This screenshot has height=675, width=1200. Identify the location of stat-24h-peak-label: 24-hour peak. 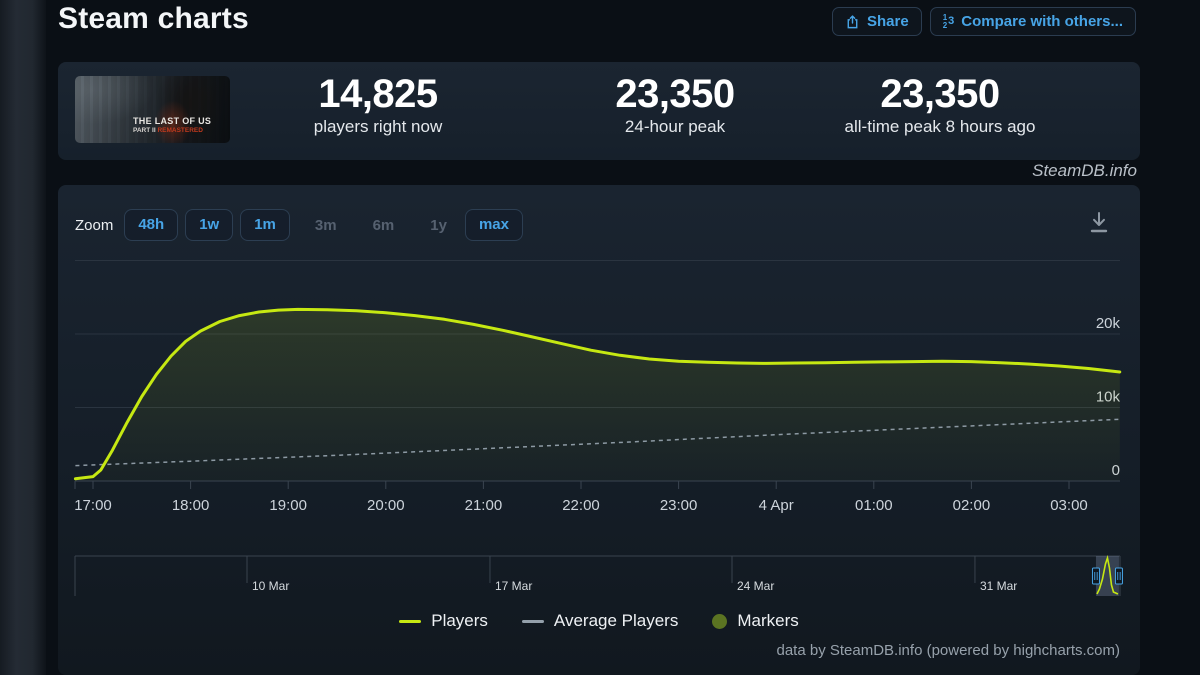
(675, 126).